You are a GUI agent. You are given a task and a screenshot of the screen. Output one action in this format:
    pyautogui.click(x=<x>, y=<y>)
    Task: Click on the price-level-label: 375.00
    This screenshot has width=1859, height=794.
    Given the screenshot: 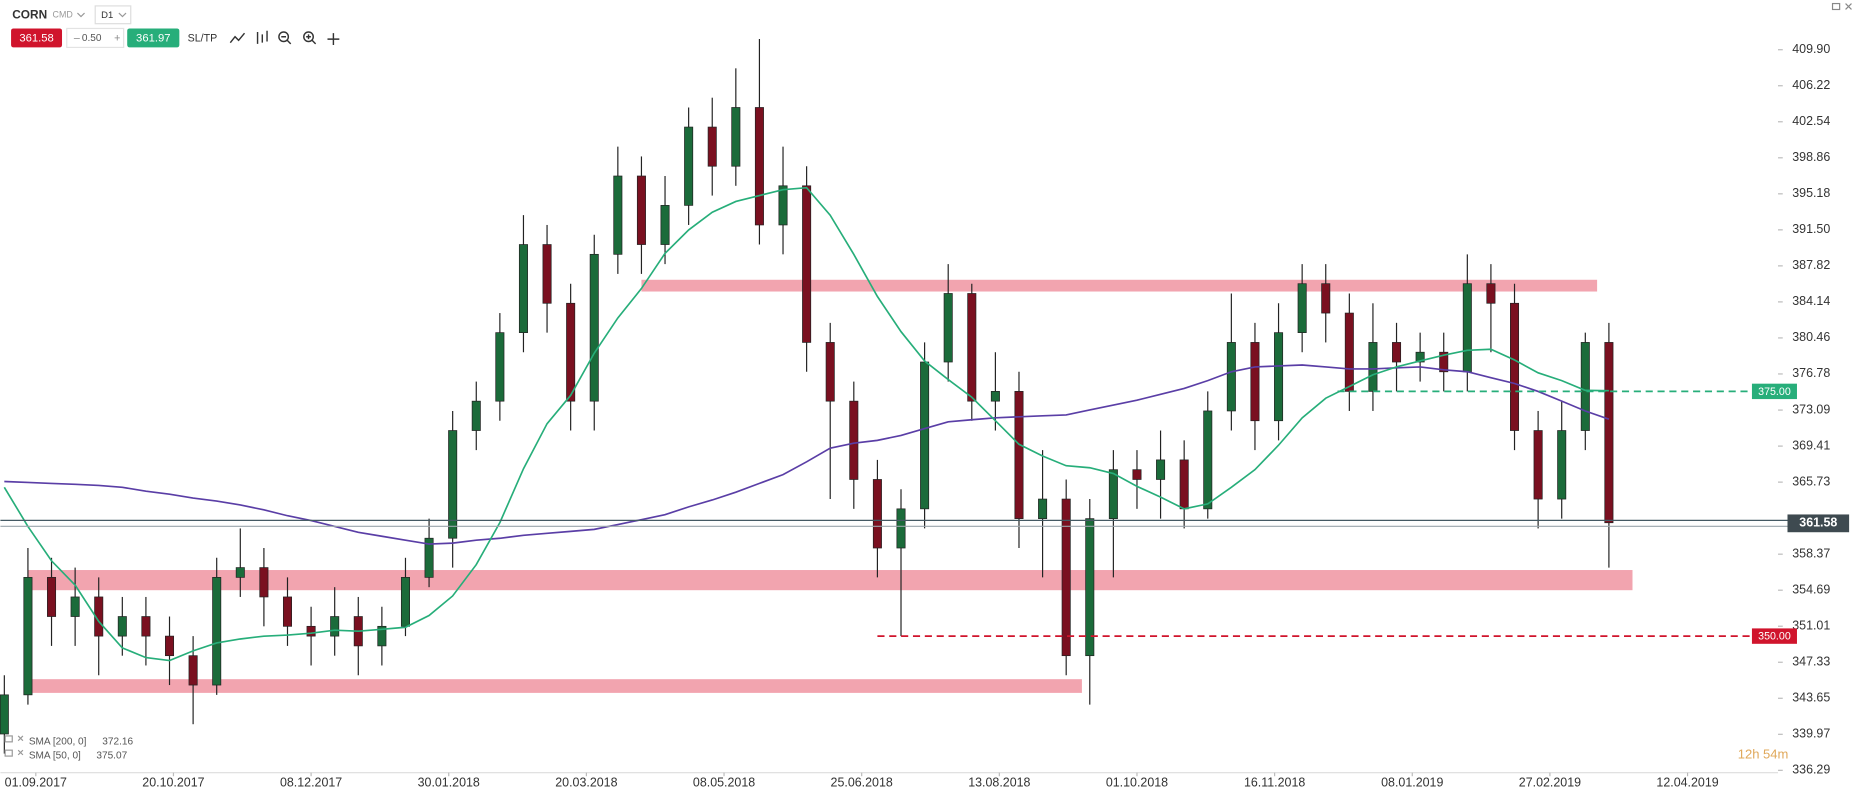 What is the action you would take?
    pyautogui.click(x=1774, y=392)
    